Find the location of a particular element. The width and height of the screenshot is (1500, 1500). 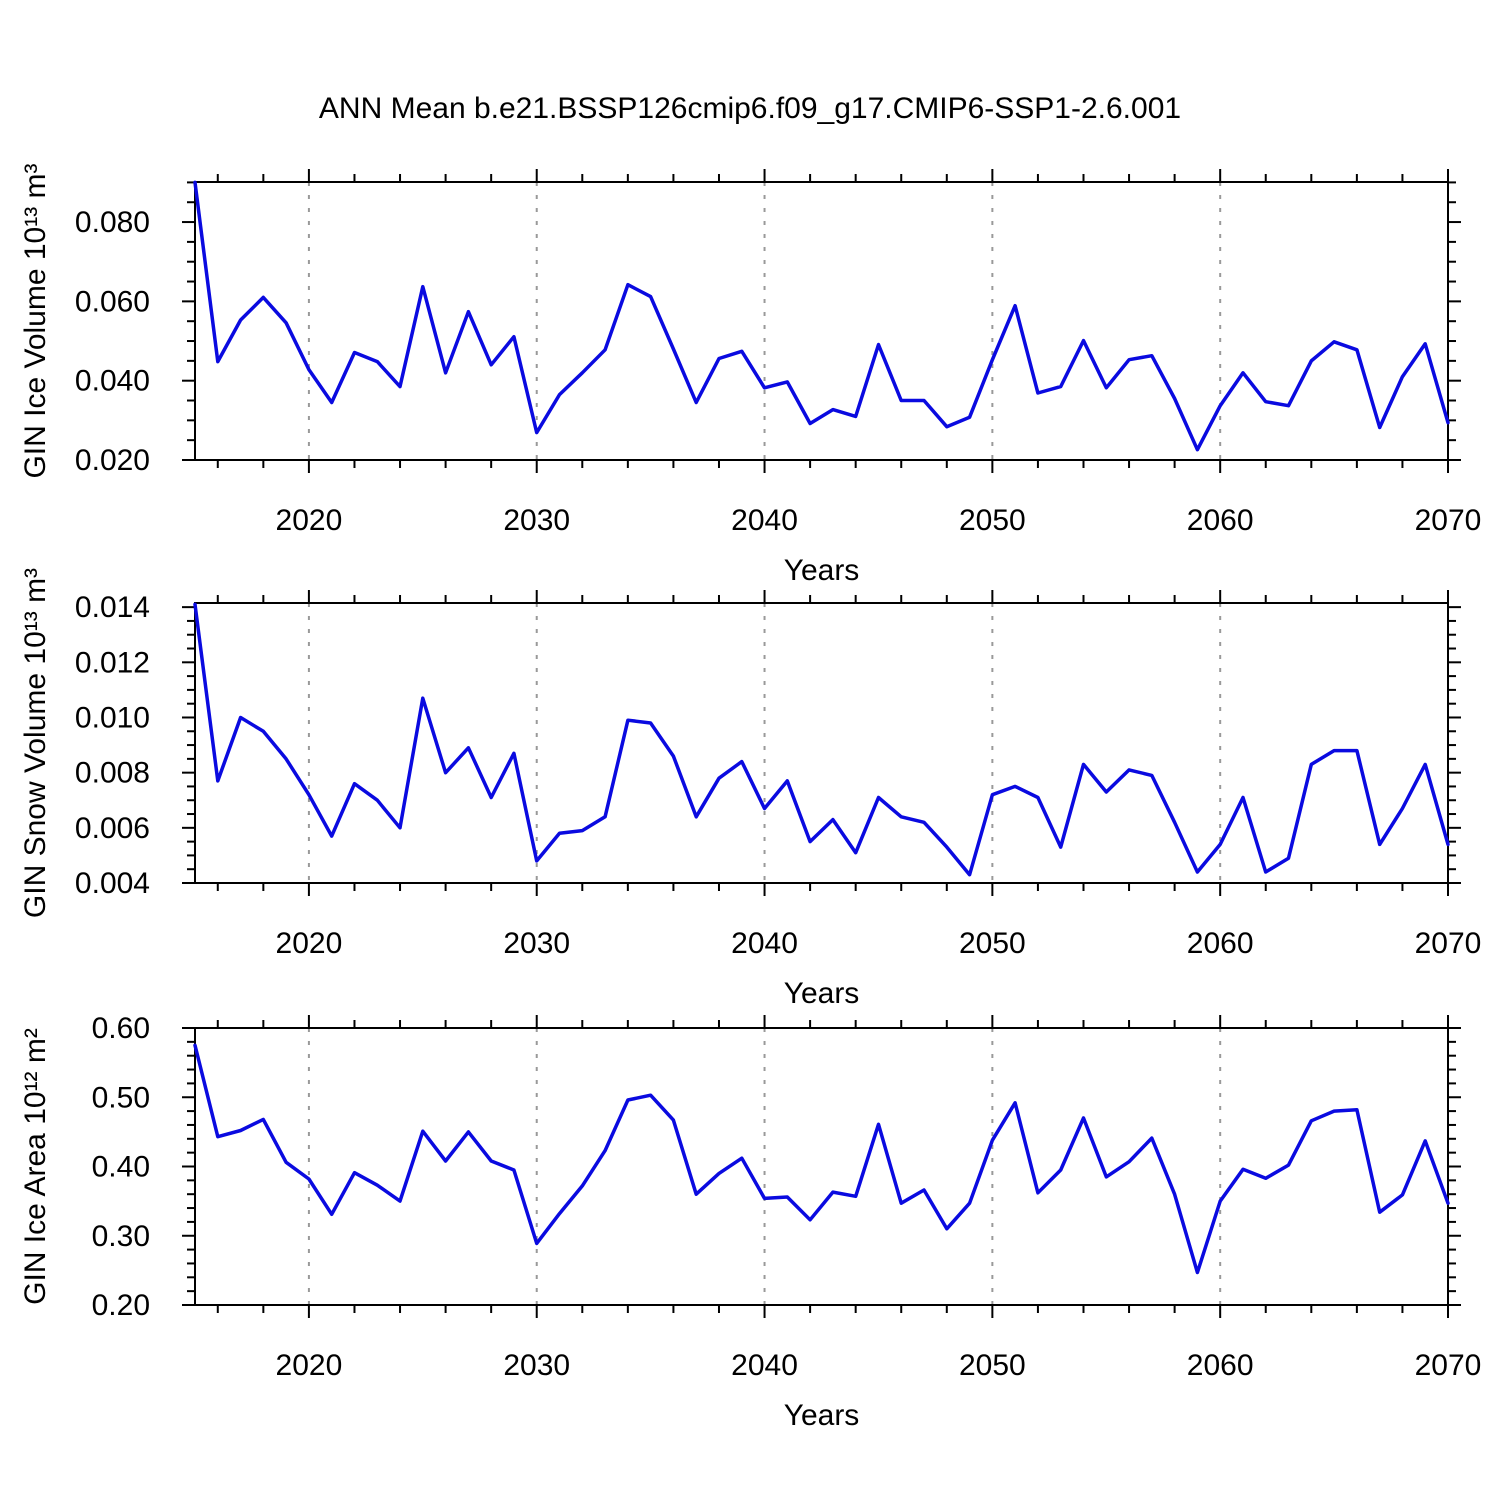

y-axis-label: GIN Snow Volume 10¹³ m³ is located at coordinates (35, 743).